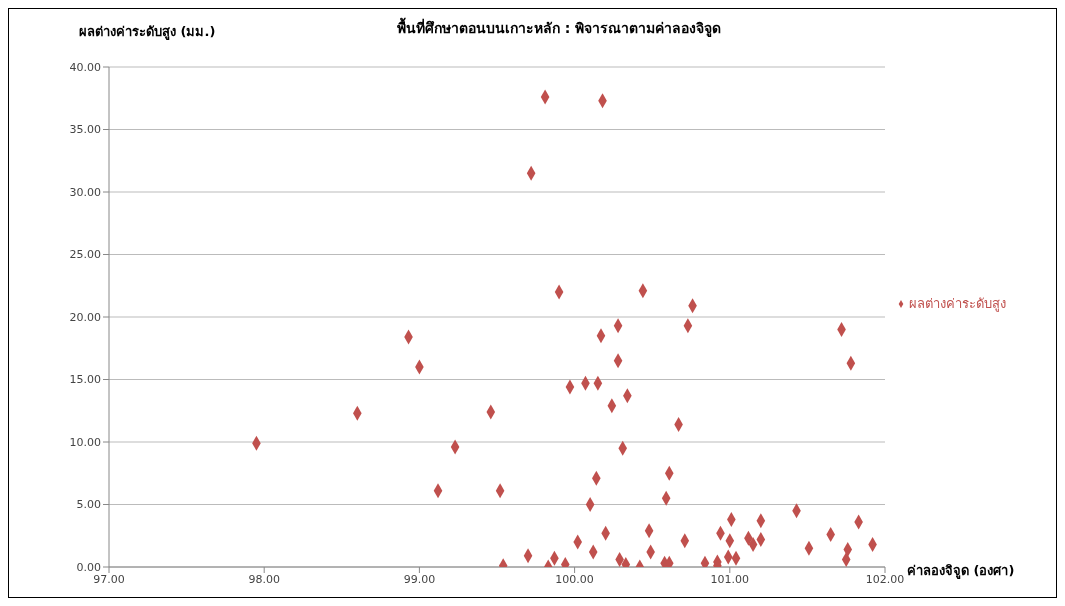  Describe the element at coordinates (85, 67) in the screenshot. I see `y-tick-label: 40.00` at that location.